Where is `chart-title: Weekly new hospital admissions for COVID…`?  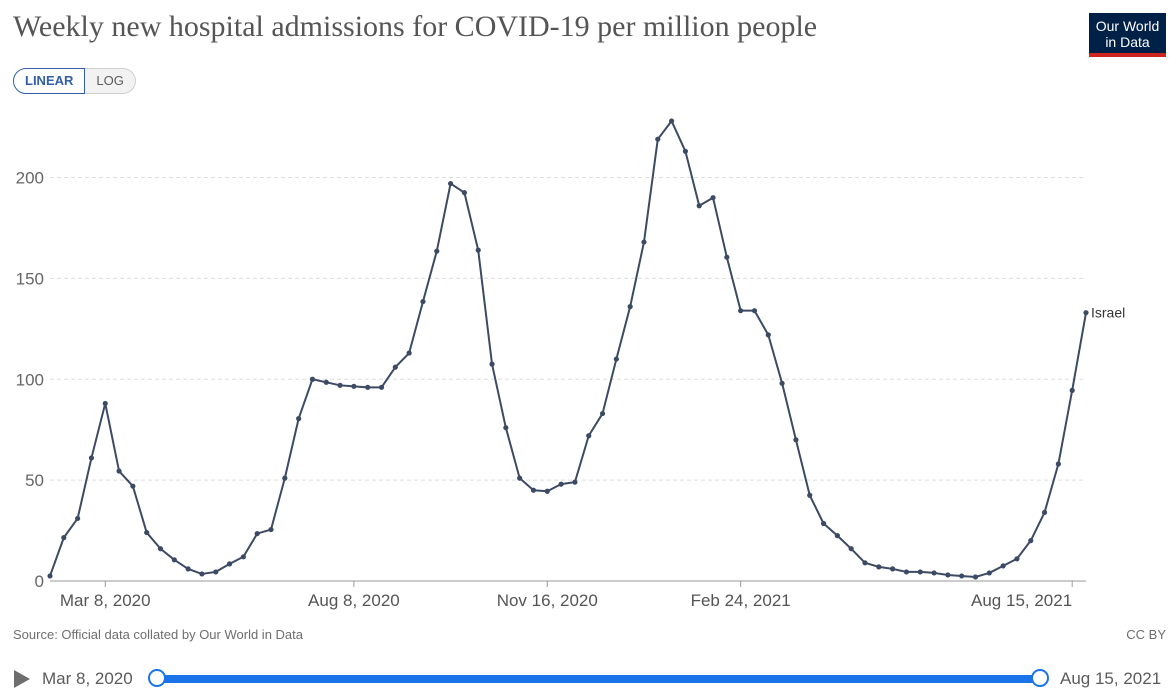 chart-title: Weekly new hospital admissions for COVID… is located at coordinates (415, 26).